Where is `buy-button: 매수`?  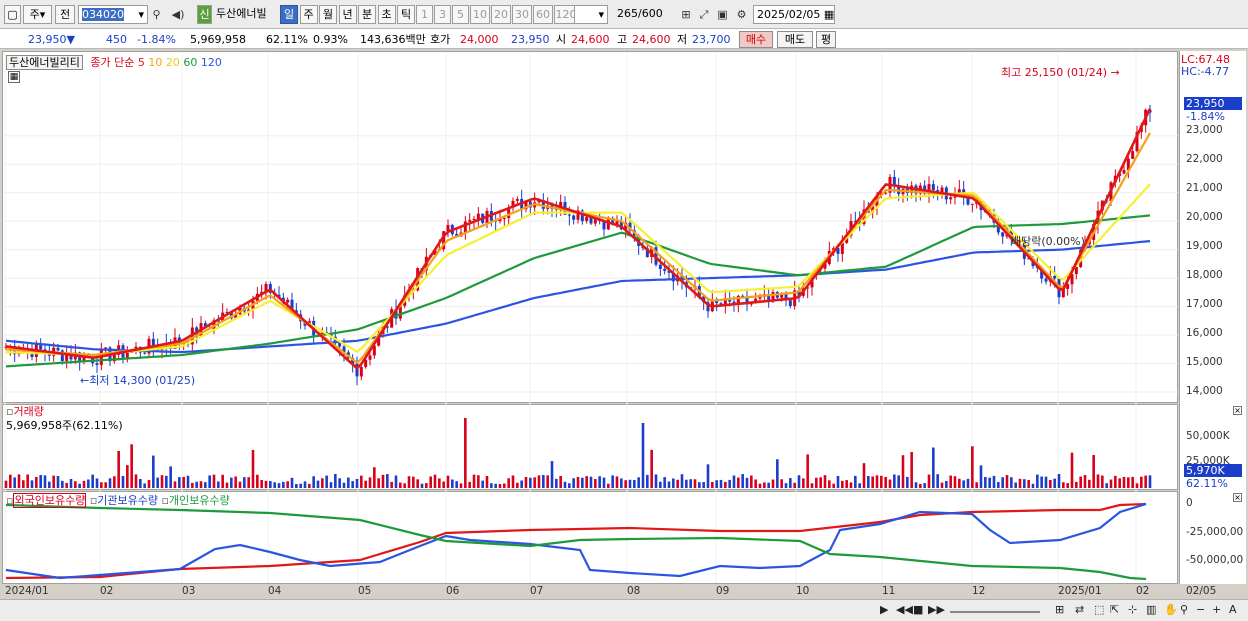 buy-button: 매수 is located at coordinates (756, 39).